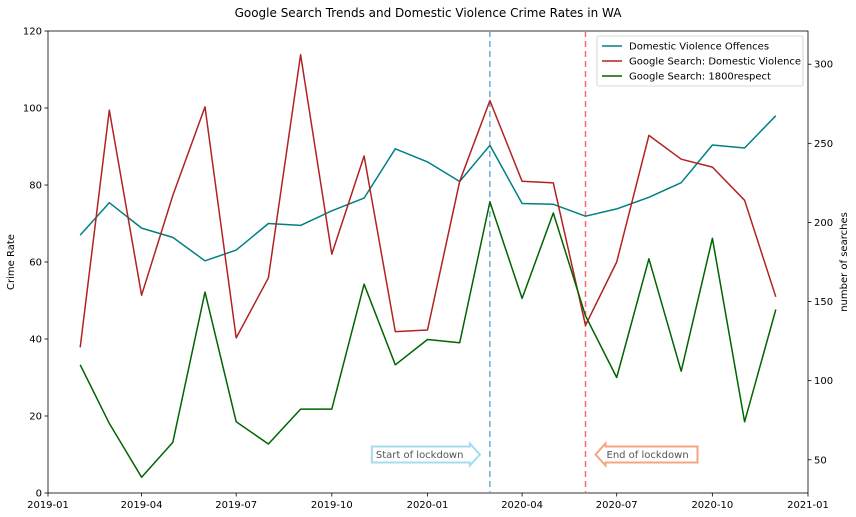 This screenshot has width=856, height=517. What do you see at coordinates (35, 417) in the screenshot?
I see `y-left-tick-label: 20` at bounding box center [35, 417].